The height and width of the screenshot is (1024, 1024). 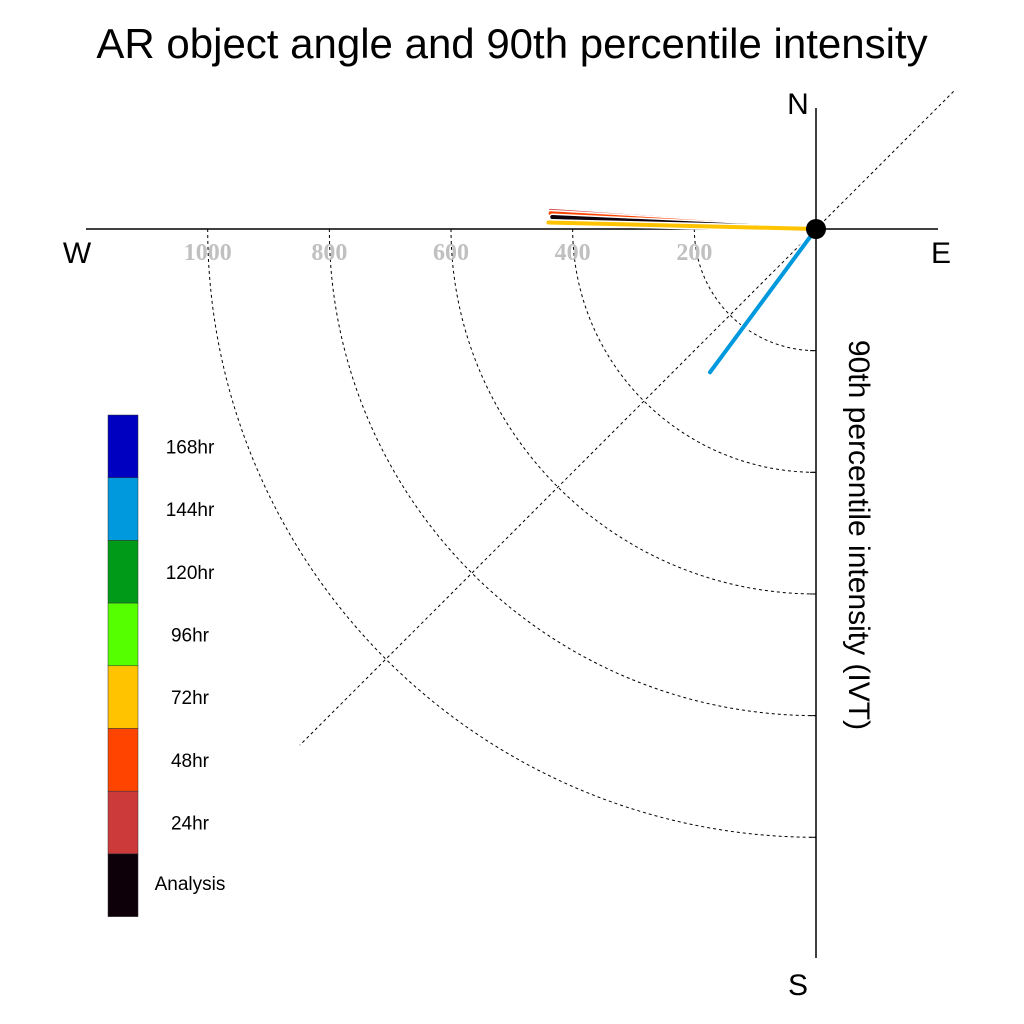 What do you see at coordinates (208, 253) in the screenshot?
I see `radial-tick-label-1000: 1000` at bounding box center [208, 253].